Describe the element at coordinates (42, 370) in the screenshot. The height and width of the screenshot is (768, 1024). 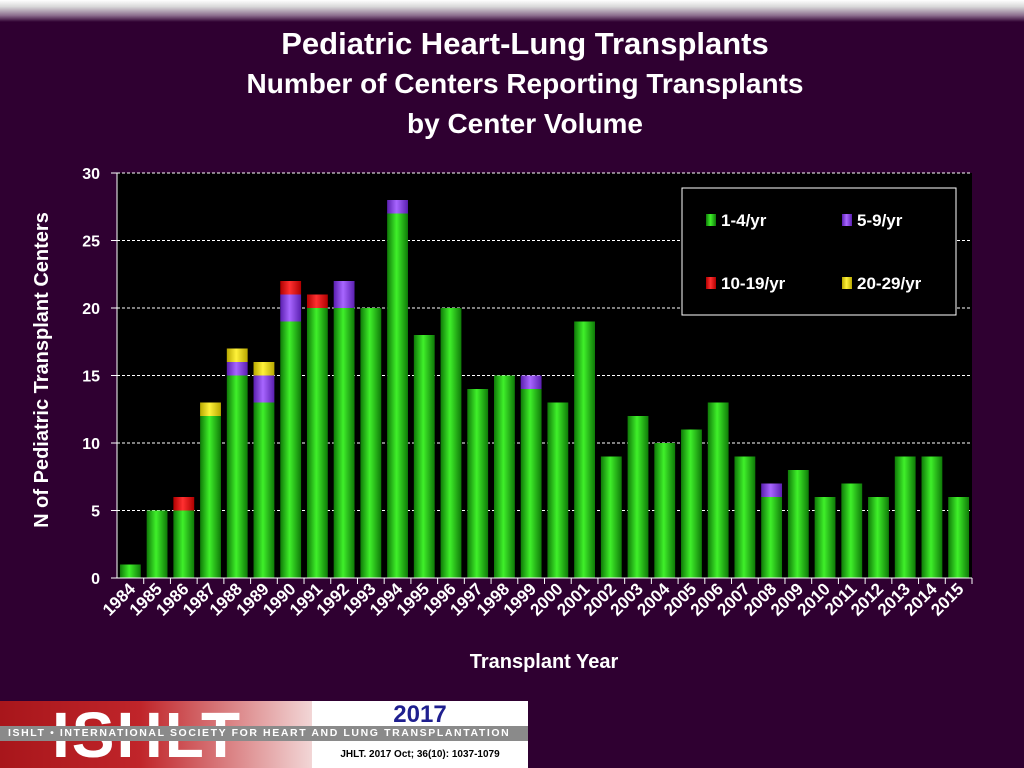
I see `y-axis-title: N of Pediatric Transplant Centers` at that location.